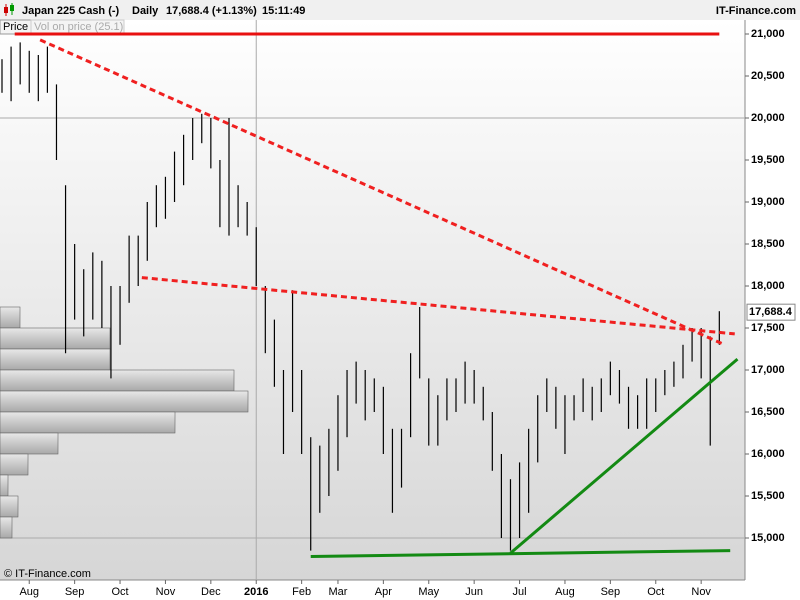 The width and height of the screenshot is (800, 600). What do you see at coordinates (15, 27) in the screenshot?
I see `tab-label: Price` at bounding box center [15, 27].